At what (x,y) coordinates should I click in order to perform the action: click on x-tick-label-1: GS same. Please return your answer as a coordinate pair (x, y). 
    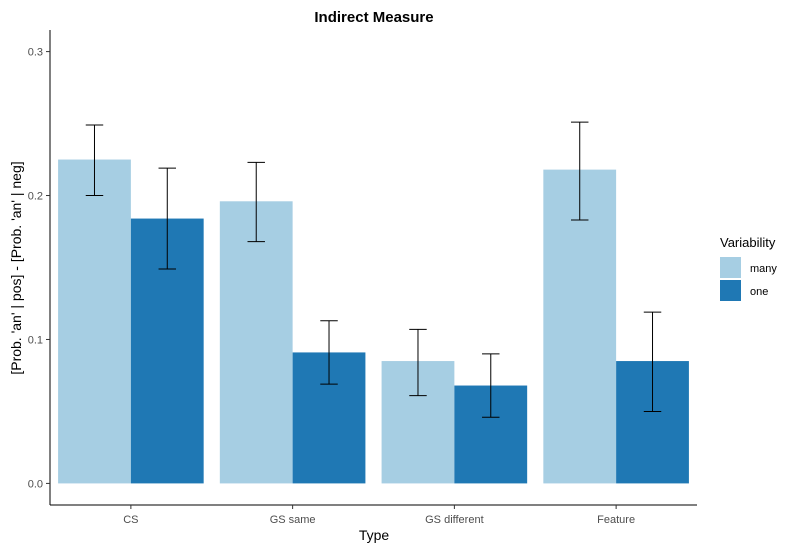
    Looking at the image, I should click on (293, 520).